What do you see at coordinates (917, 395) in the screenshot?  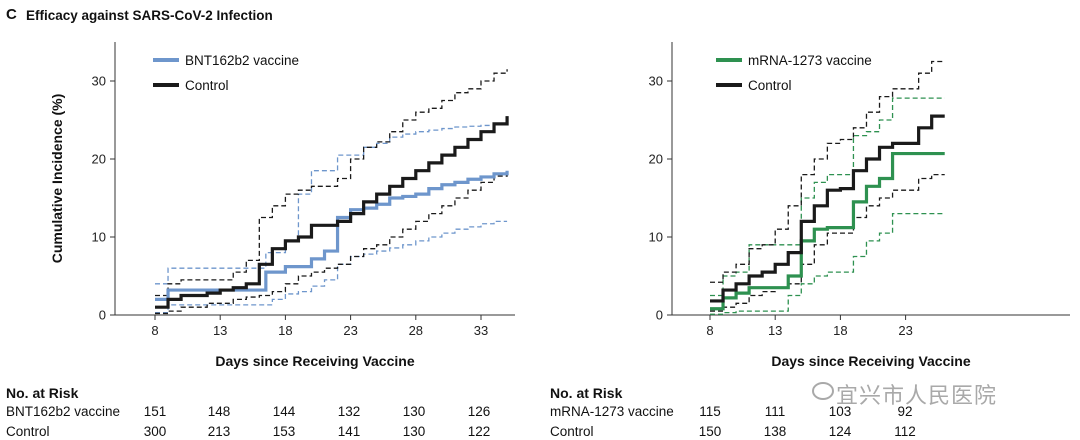 I see `watermark-text: 宜兴市人民医院` at bounding box center [917, 395].